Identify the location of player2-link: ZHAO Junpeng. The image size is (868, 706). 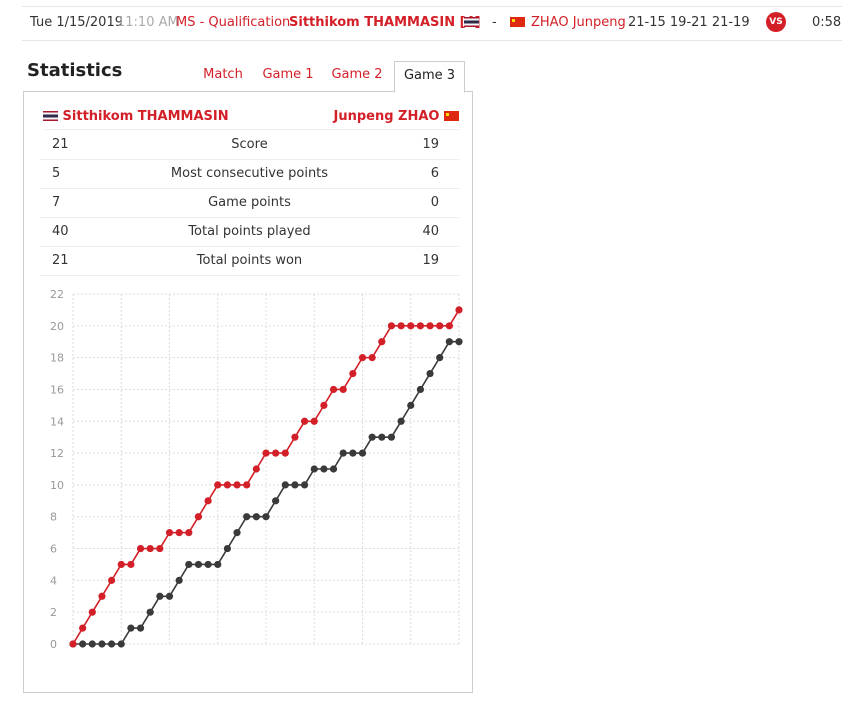
(578, 22).